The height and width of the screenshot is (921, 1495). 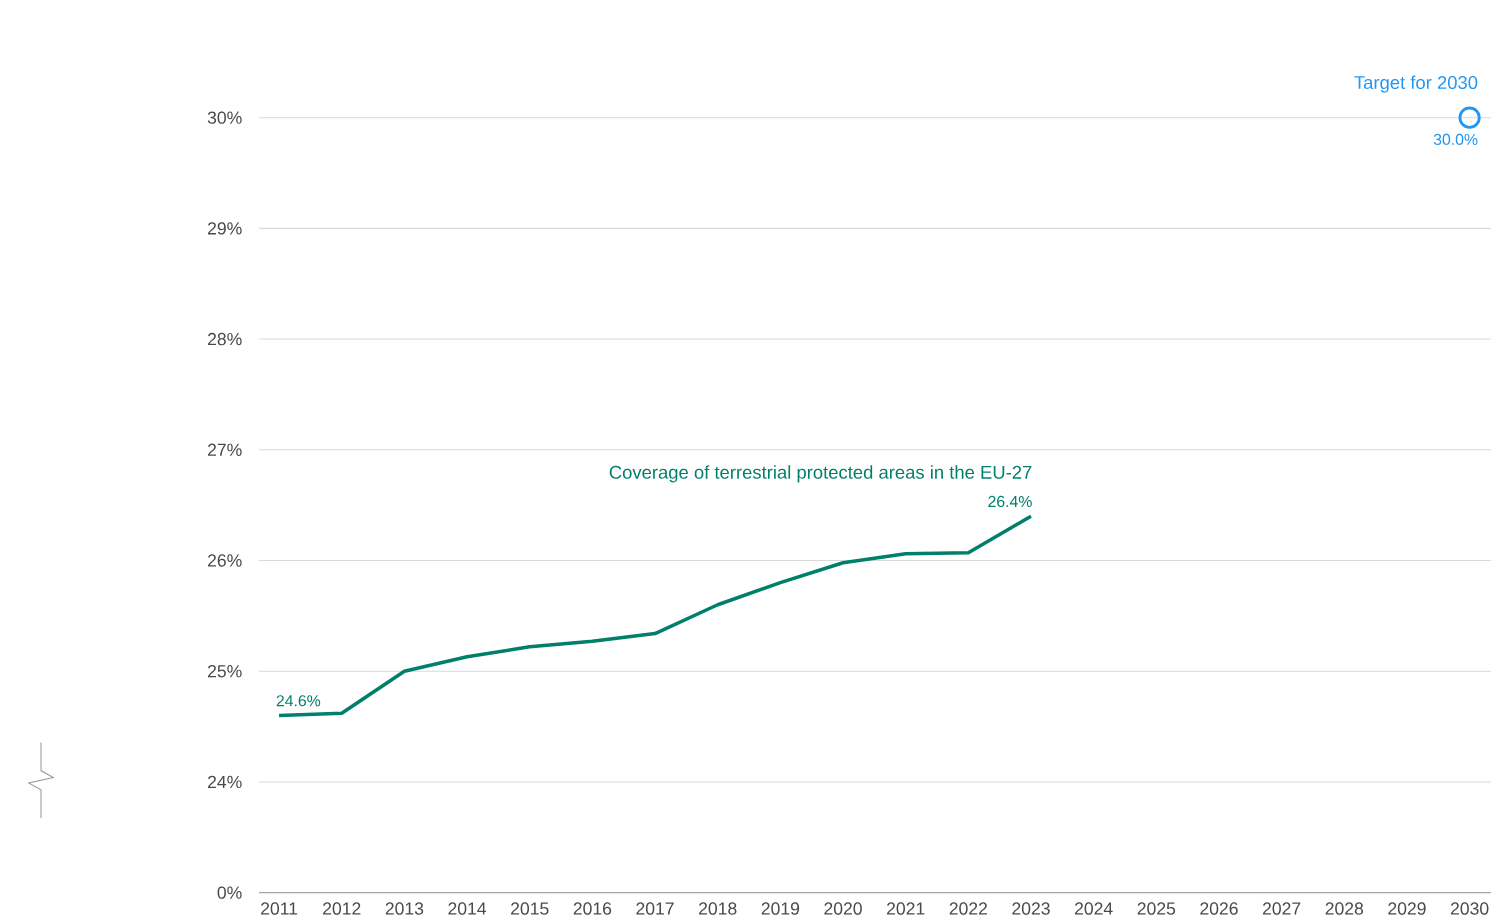 I want to click on line-series, so click(x=655, y=616).